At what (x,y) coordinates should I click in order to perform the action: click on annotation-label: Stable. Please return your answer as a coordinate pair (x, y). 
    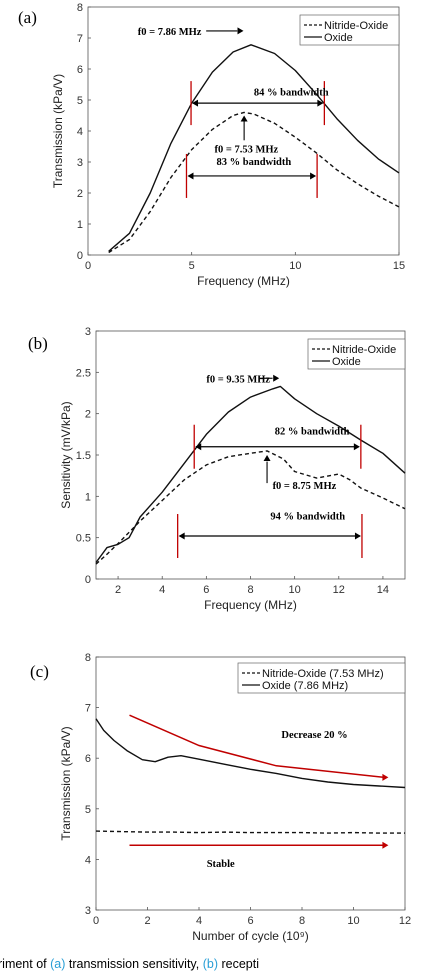
    Looking at the image, I should click on (221, 864).